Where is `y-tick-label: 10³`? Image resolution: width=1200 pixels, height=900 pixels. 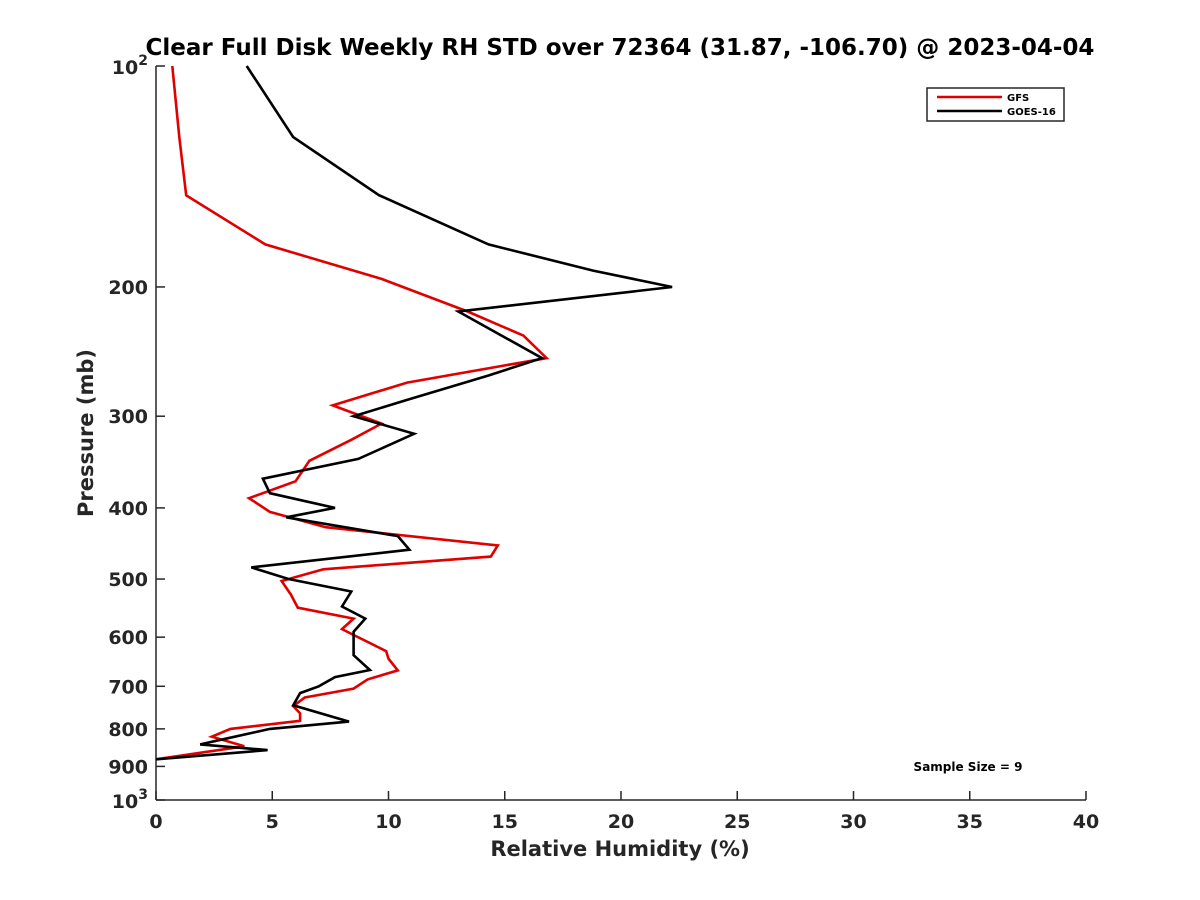 y-tick-label: 10³ is located at coordinates (130, 800).